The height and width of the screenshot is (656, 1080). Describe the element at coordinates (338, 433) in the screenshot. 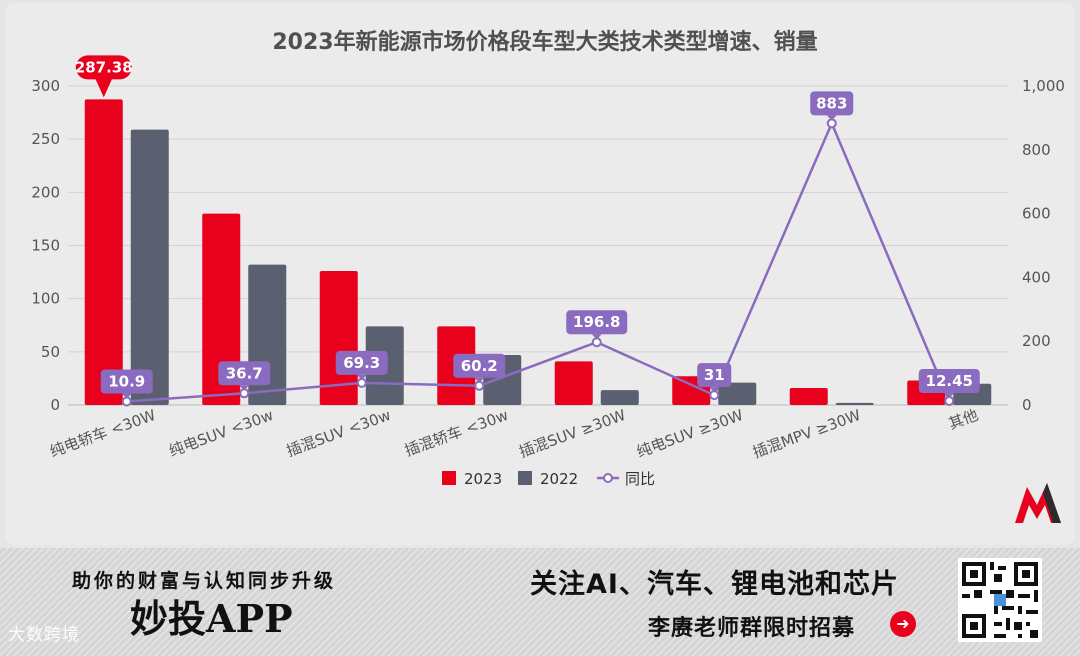

I see `category-label: 插混SUV <30w` at that location.